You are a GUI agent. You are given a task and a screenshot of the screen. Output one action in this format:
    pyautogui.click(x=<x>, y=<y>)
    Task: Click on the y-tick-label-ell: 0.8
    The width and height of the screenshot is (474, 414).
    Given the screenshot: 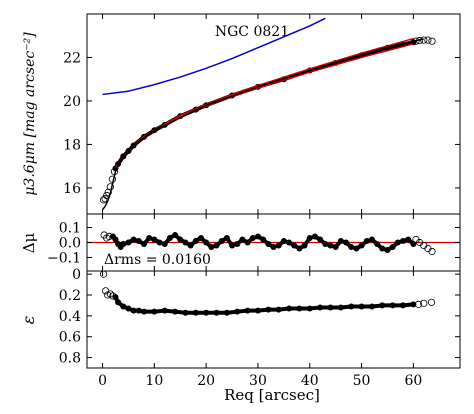 What is the action you would take?
    pyautogui.click(x=70, y=359)
    